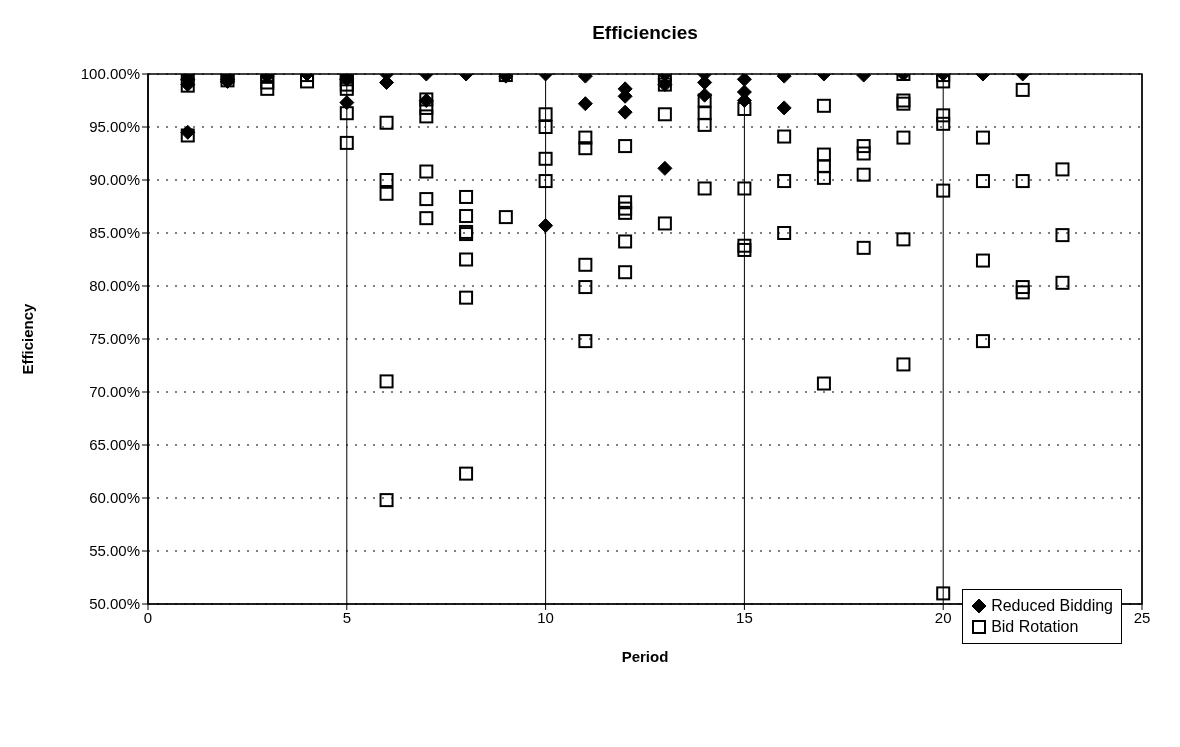  Describe the element at coordinates (114, 286) in the screenshot. I see `y-tick-label: 80.00%` at that location.